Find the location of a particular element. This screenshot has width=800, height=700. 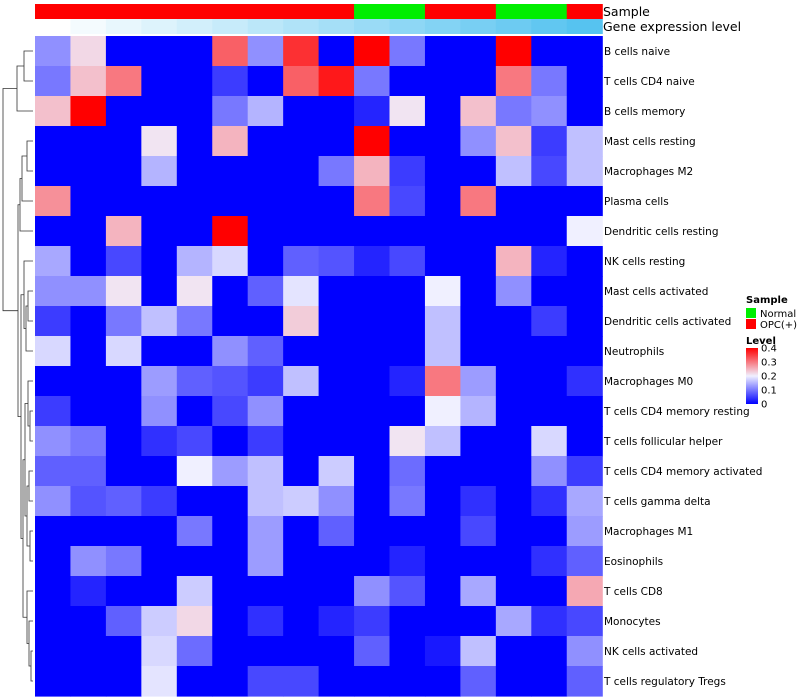

row-label: NK cells resting is located at coordinates (644, 262).